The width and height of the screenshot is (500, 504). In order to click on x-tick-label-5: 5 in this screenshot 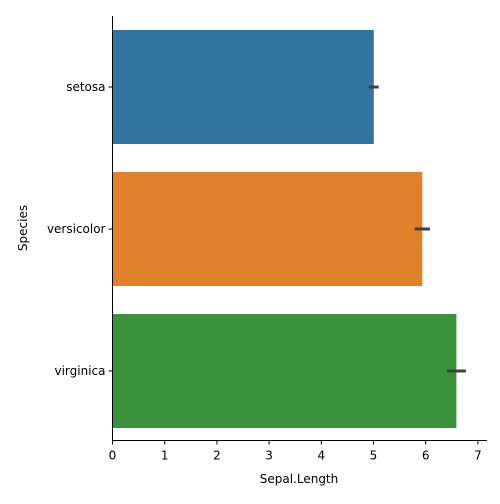, I will do `click(374, 456)`.